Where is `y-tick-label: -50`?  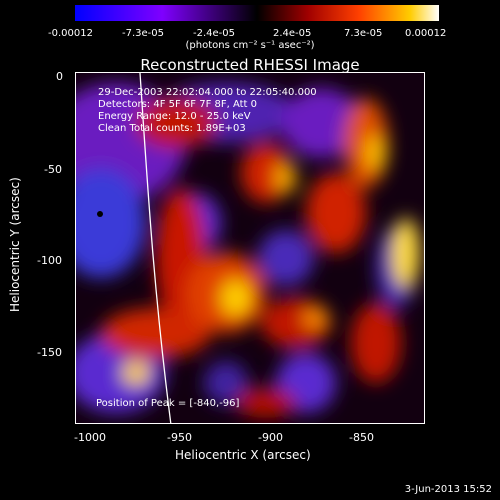
y-tick-label: -50 is located at coordinates (53, 169).